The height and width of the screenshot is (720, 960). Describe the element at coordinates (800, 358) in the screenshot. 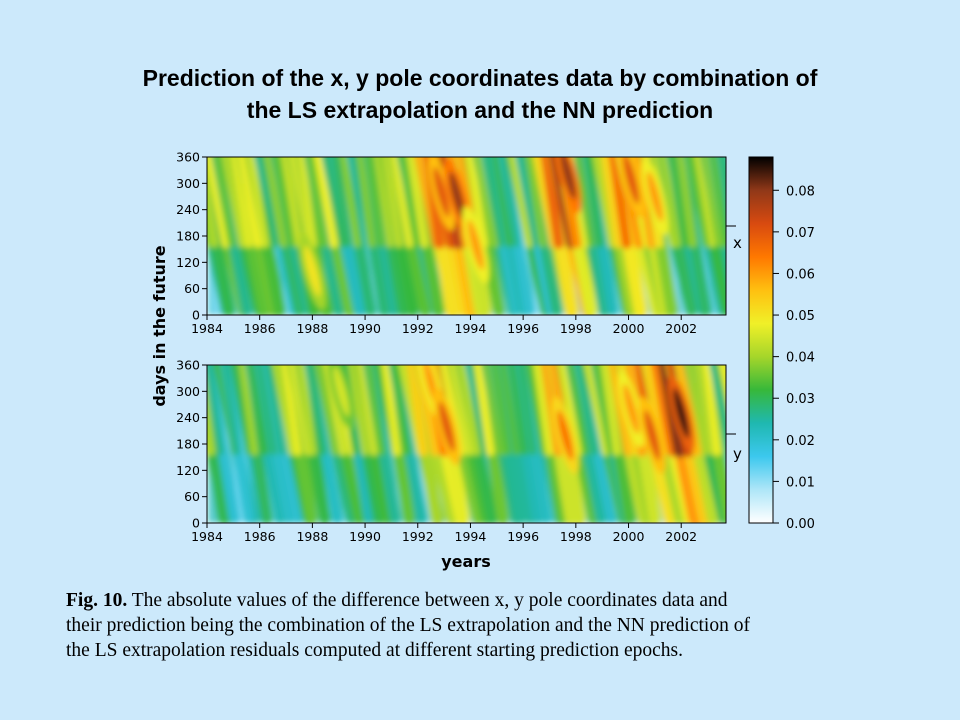

I see `colorbar-tick-label: 0.04` at that location.